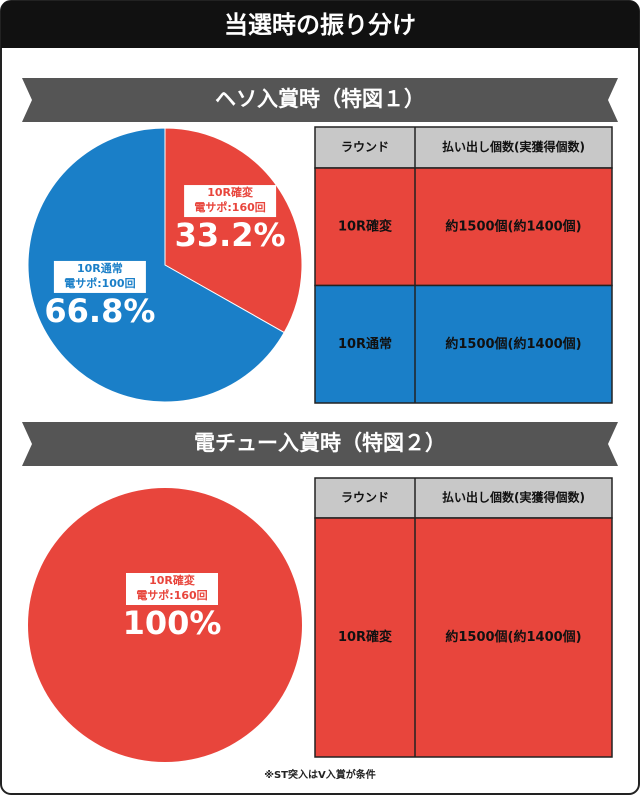 This screenshot has width=640, height=795. What do you see at coordinates (172, 623) in the screenshot?
I see `value-label: 100%` at bounding box center [172, 623].